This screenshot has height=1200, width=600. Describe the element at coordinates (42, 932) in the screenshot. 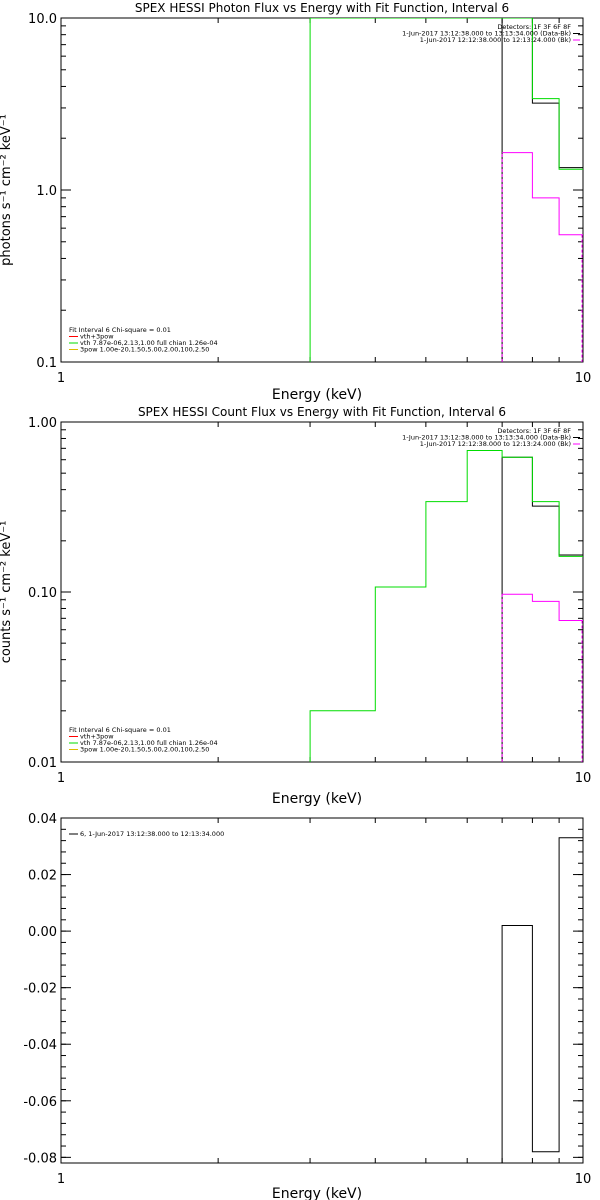

I see `y-tick-label: 0.00` at that location.